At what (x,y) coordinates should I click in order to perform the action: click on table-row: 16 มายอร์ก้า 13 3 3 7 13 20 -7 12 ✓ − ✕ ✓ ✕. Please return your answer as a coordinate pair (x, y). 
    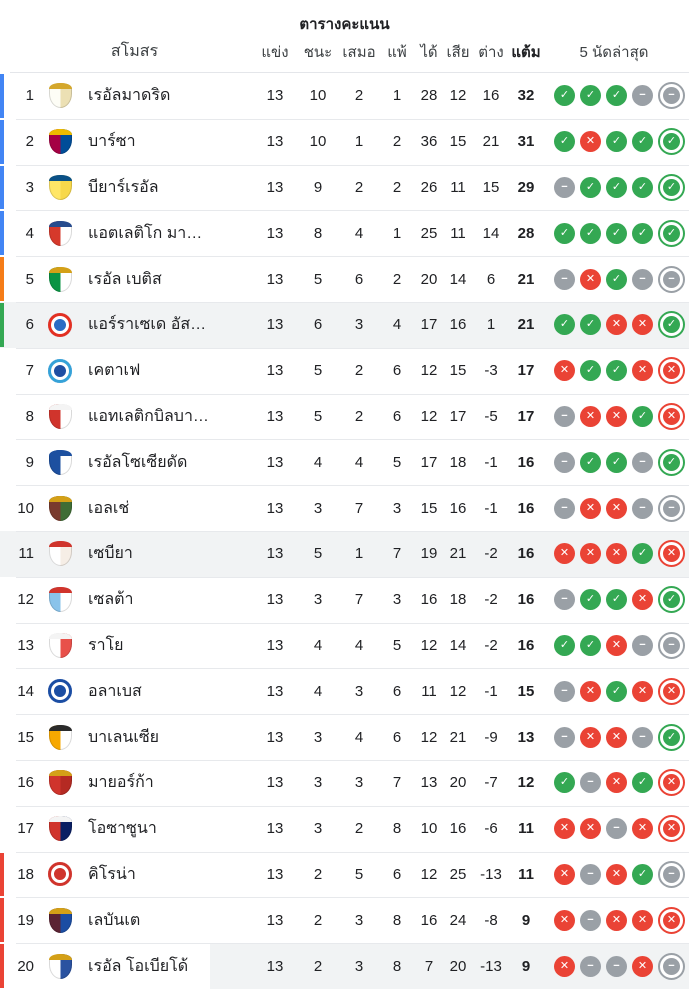
    Looking at the image, I should click on (344, 782).